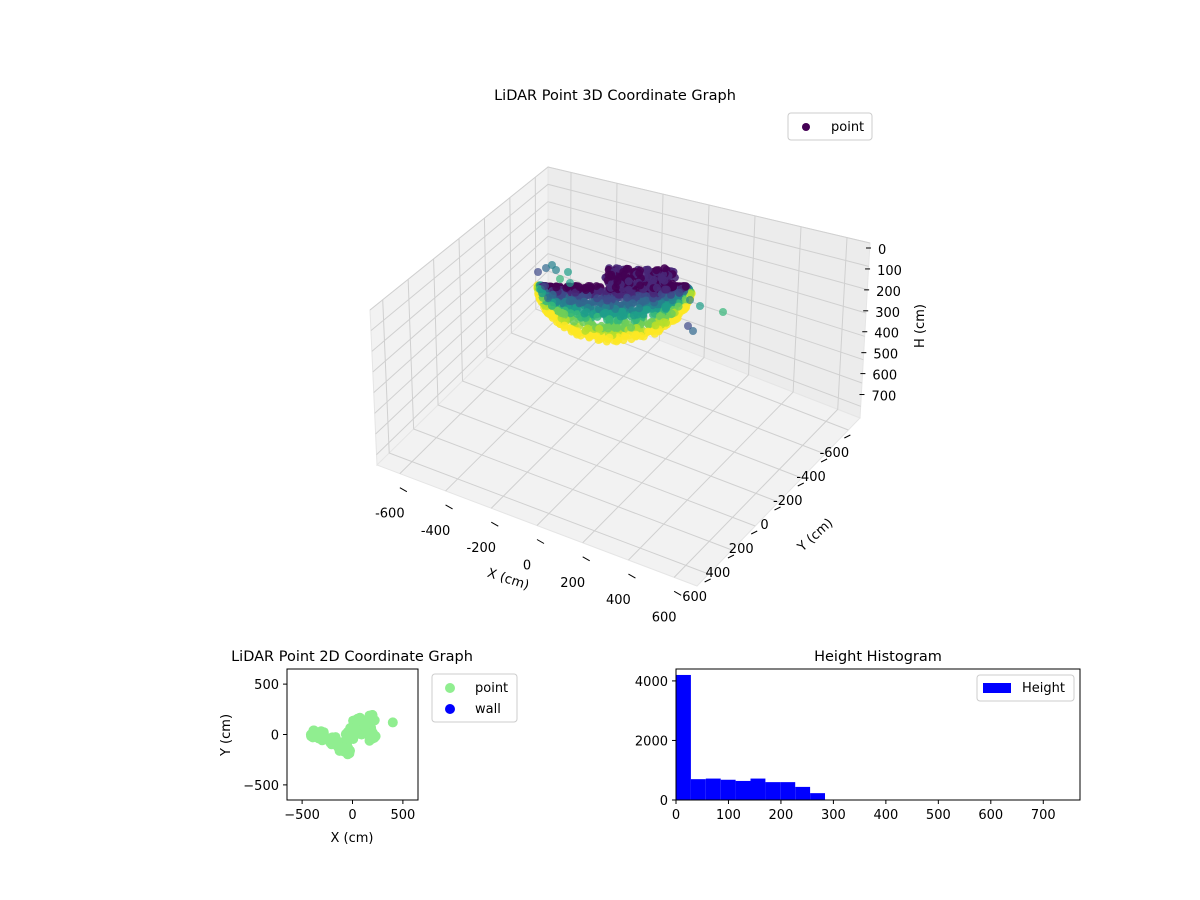 The height and width of the screenshot is (900, 1200). I want to click on y2d-tick-label: 0, so click(275, 736).